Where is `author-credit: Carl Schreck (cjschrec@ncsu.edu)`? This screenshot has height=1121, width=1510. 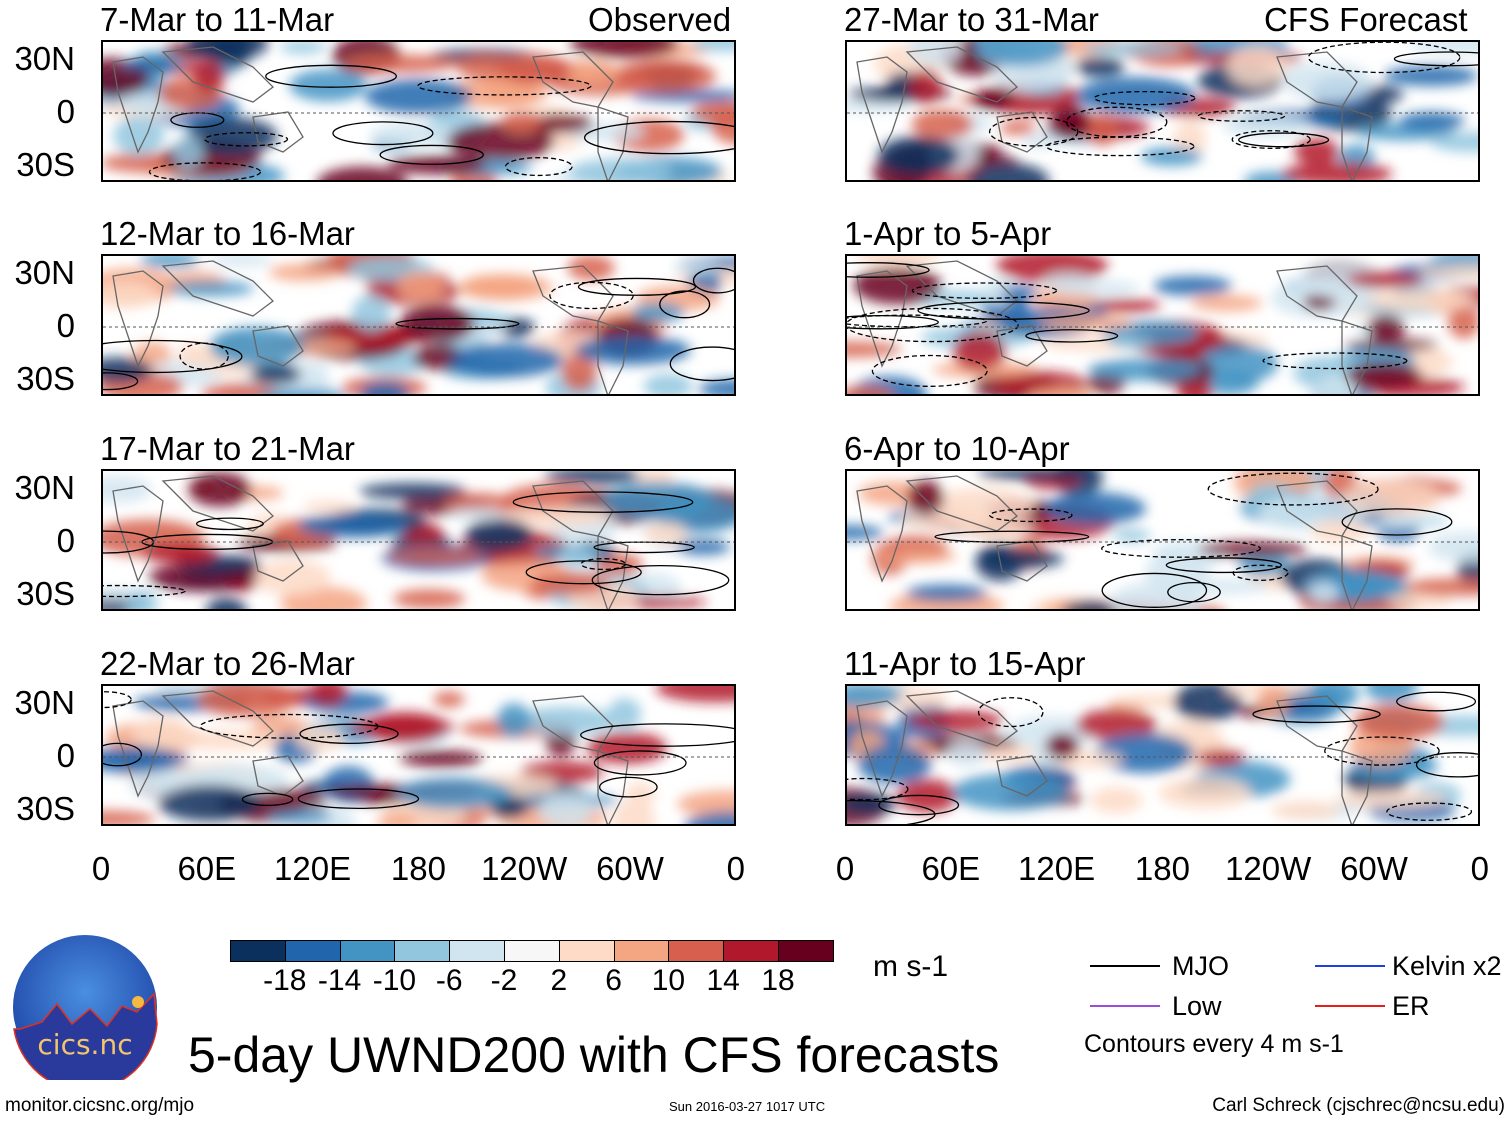
author-credit: Carl Schreck (cjschrec@ncsu.edu) is located at coordinates (1358, 1105).